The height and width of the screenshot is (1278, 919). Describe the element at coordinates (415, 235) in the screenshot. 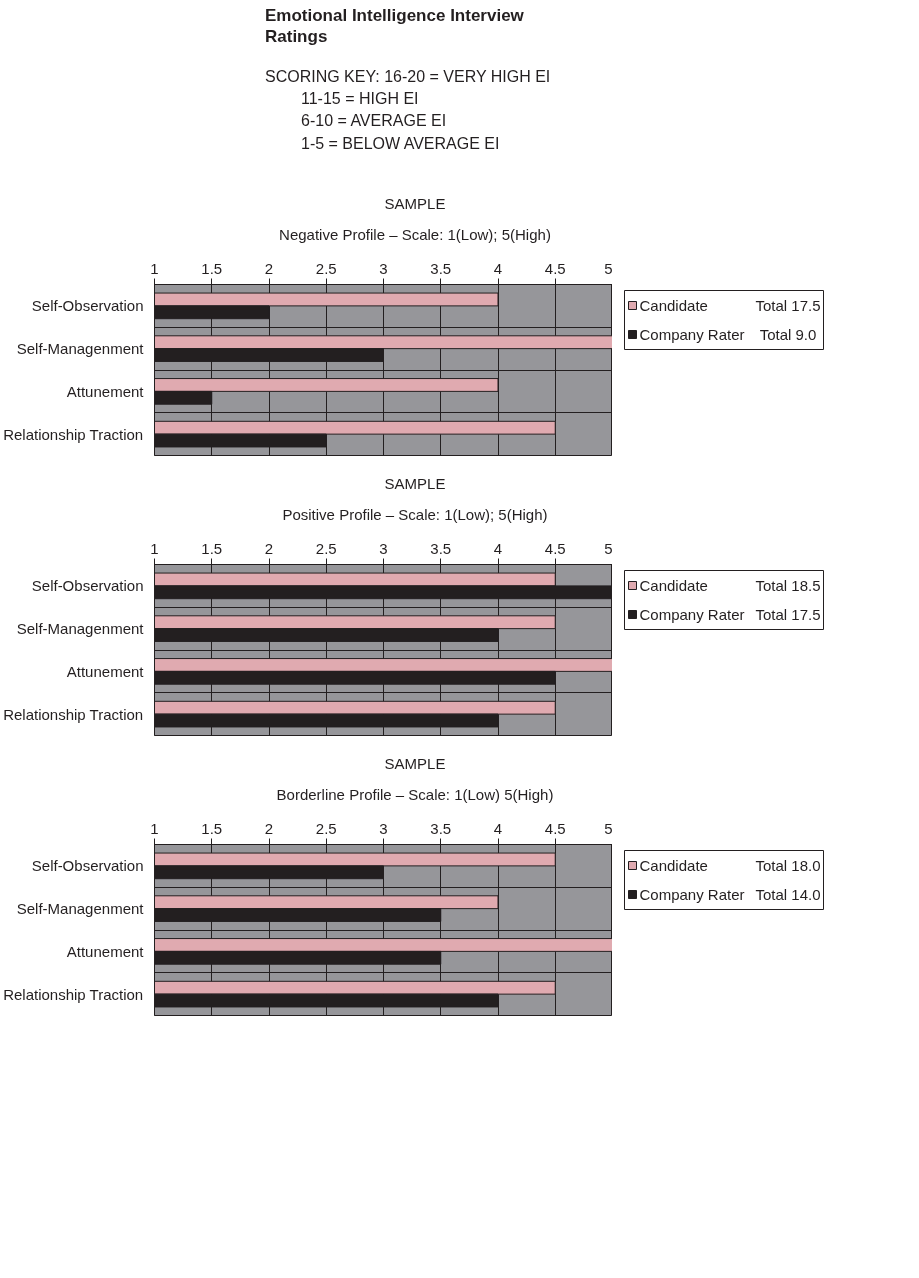

I see `chart-subtitle: Negative Profile – Scale: 1(Low); 5(High)` at that location.